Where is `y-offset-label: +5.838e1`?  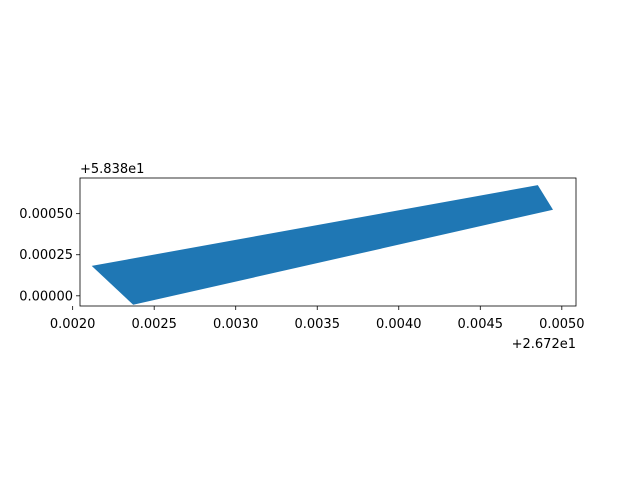
y-offset-label: +5.838e1 is located at coordinates (112, 169).